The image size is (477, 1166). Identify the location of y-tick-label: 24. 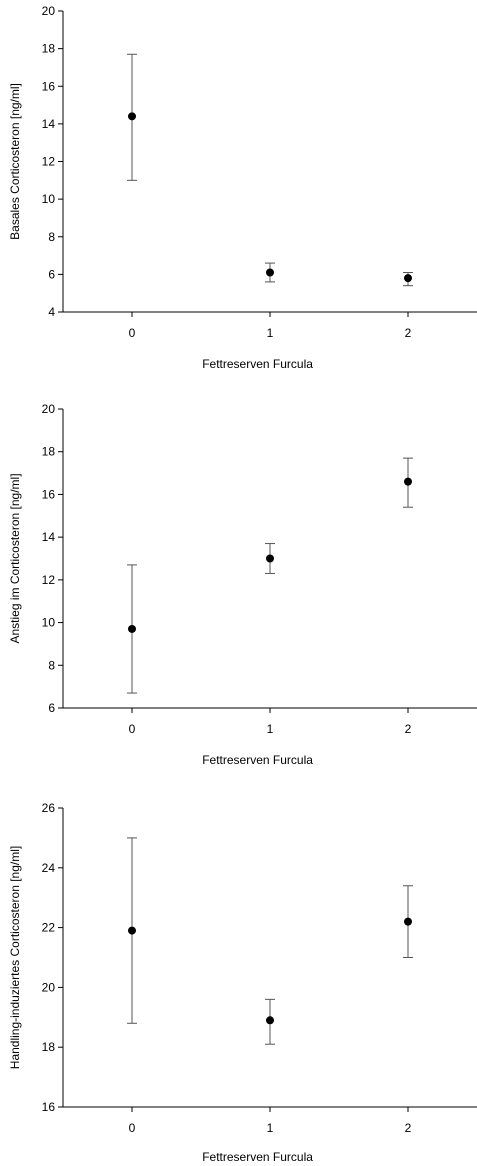
(49, 868).